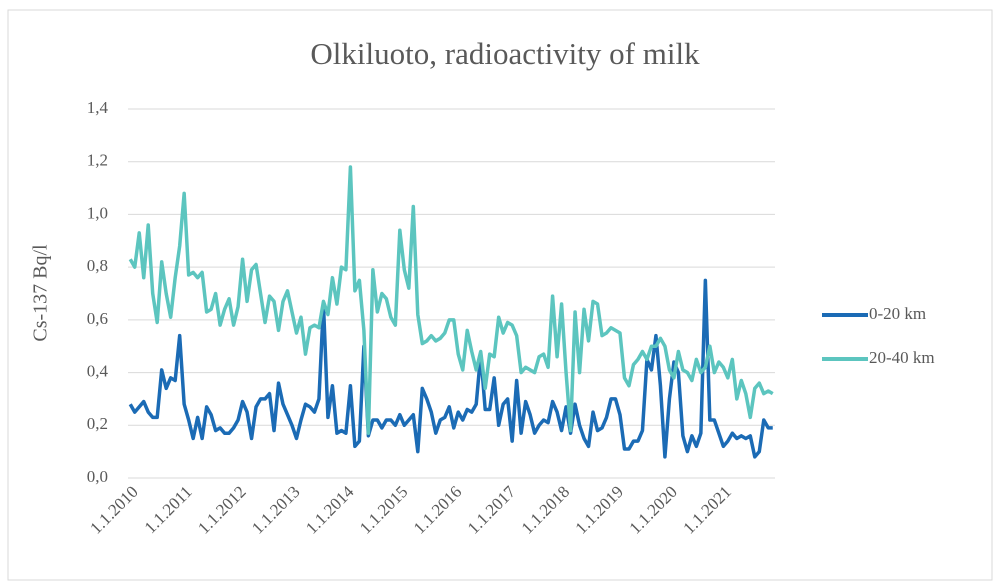  I want to click on y-tick-label: 1,2, so click(97, 160).